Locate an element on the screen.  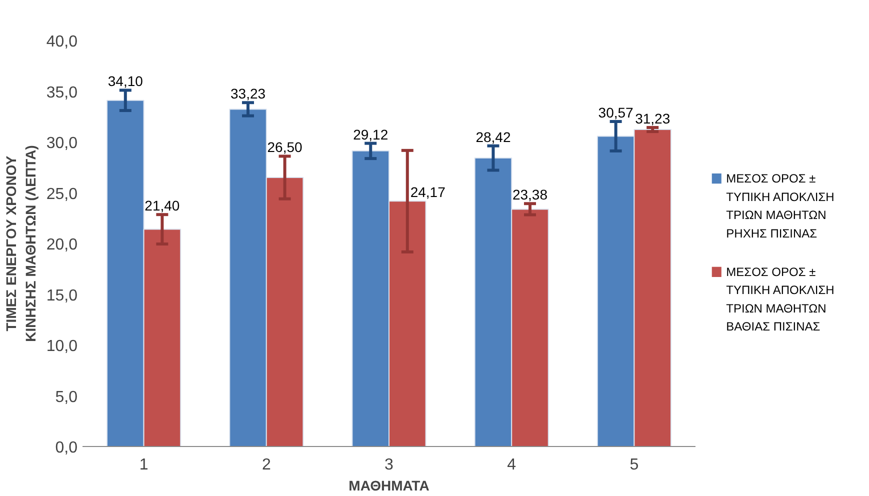
y-tick-label: 25,0 is located at coordinates (62, 194).